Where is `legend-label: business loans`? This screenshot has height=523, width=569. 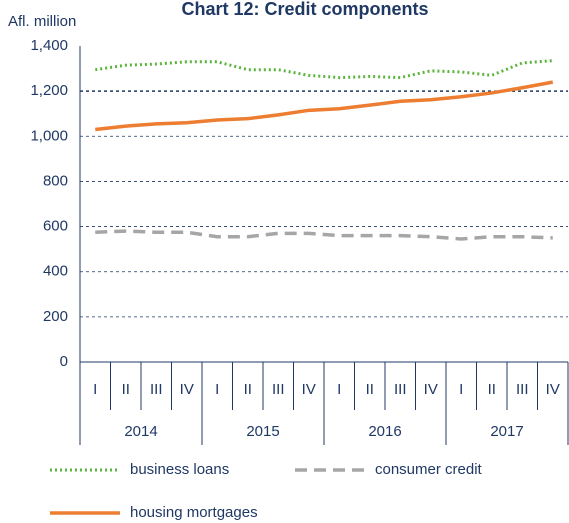 legend-label: business loans is located at coordinates (179, 469).